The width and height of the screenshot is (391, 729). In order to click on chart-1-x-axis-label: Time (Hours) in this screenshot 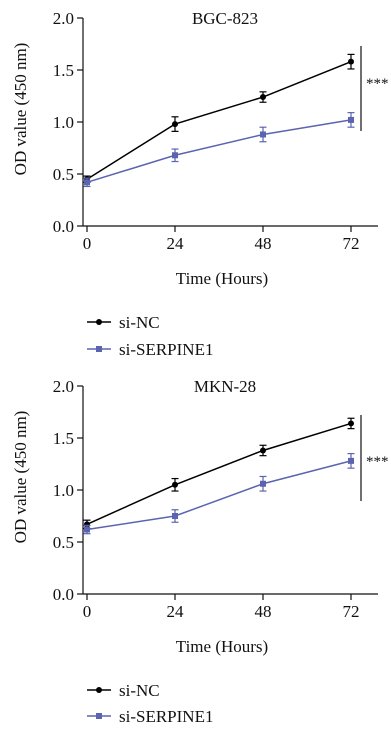, I will do `click(222, 278)`.